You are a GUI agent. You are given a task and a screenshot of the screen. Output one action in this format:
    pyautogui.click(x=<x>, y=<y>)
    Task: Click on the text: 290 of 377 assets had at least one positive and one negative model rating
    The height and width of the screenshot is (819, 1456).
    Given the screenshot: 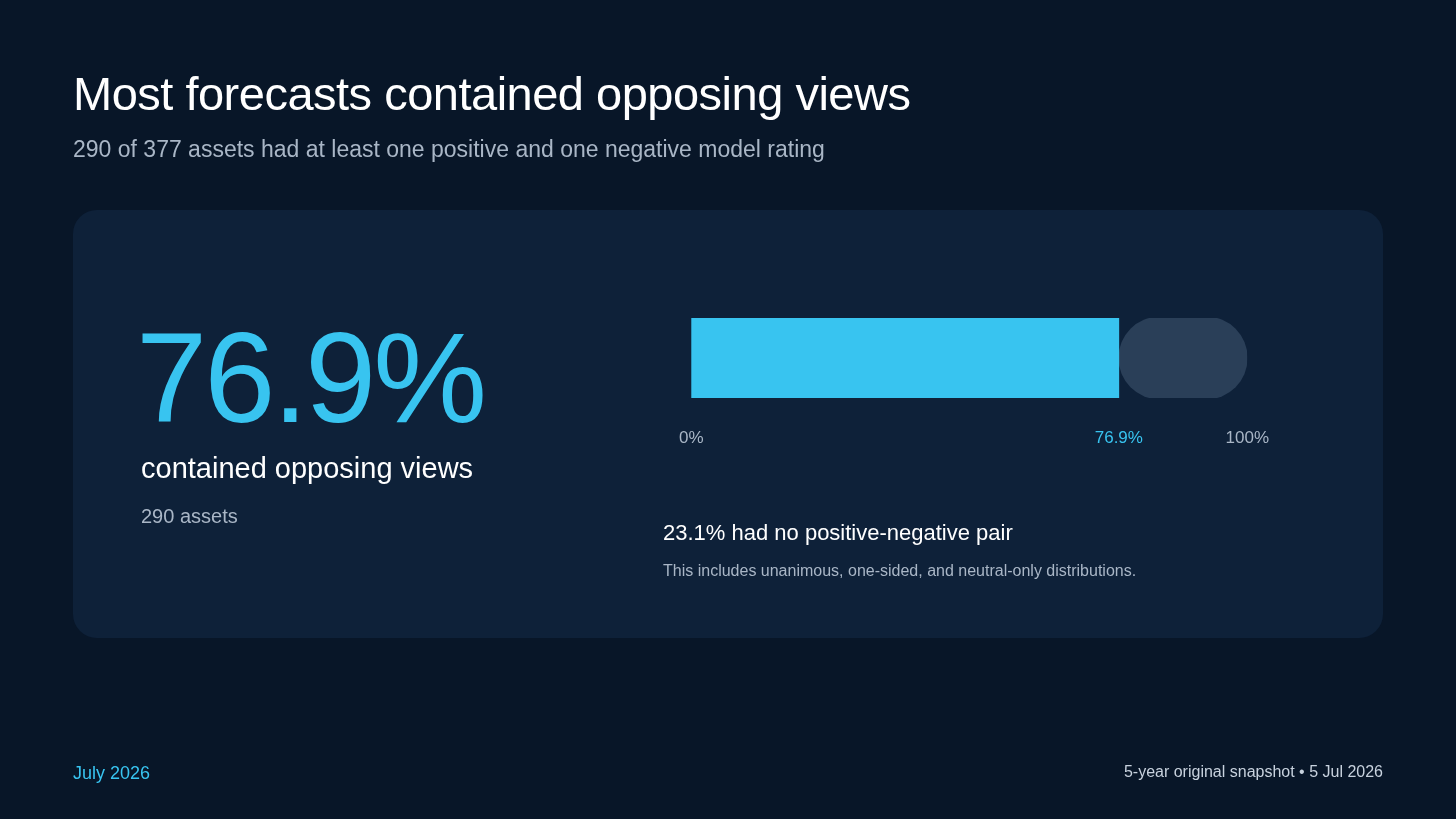 What is the action you would take?
    pyautogui.click(x=449, y=149)
    